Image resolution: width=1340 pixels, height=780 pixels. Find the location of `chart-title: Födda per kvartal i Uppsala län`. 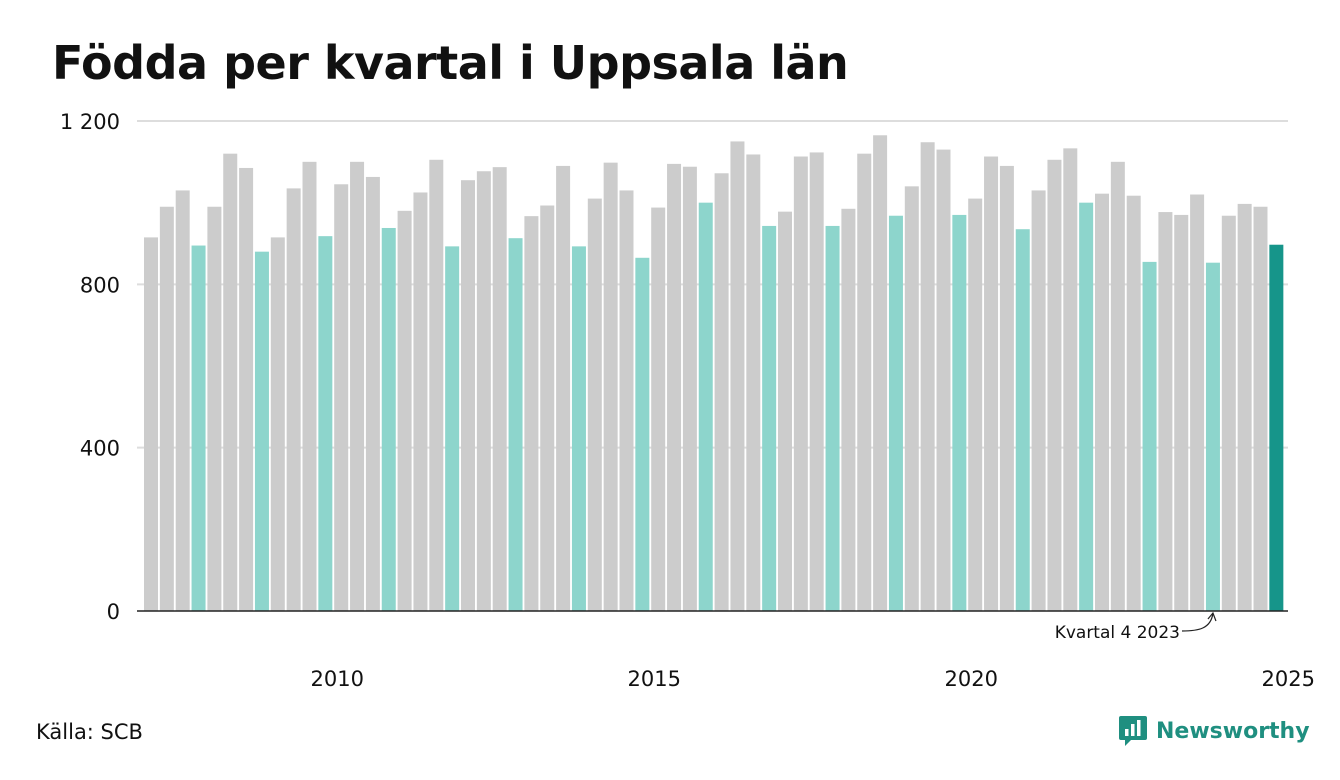

chart-title: Födda per kvartal i Uppsala län is located at coordinates (450, 63).